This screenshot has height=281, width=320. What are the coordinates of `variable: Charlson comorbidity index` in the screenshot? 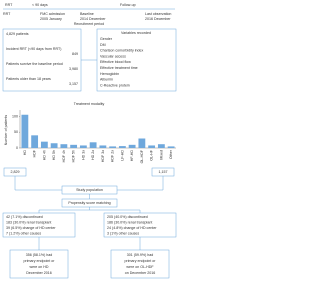 It's located at (122, 51).